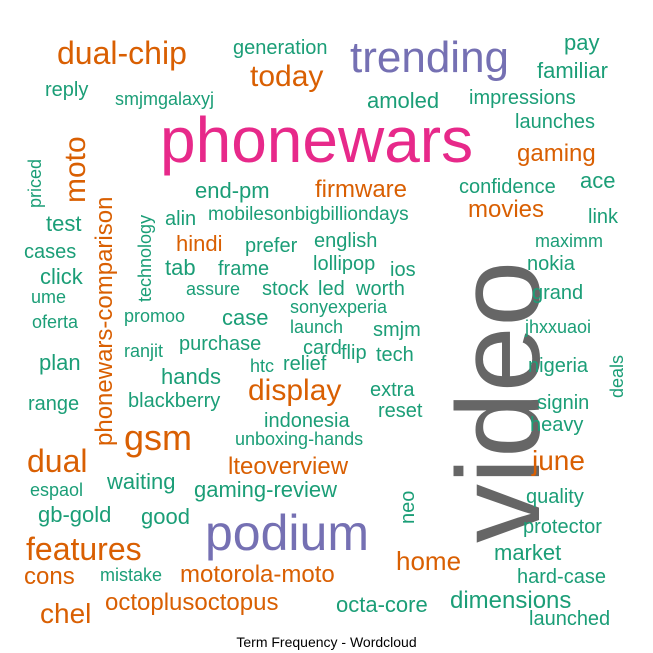  Describe the element at coordinates (67, 90) in the screenshot. I see `word-reply: reply` at that location.